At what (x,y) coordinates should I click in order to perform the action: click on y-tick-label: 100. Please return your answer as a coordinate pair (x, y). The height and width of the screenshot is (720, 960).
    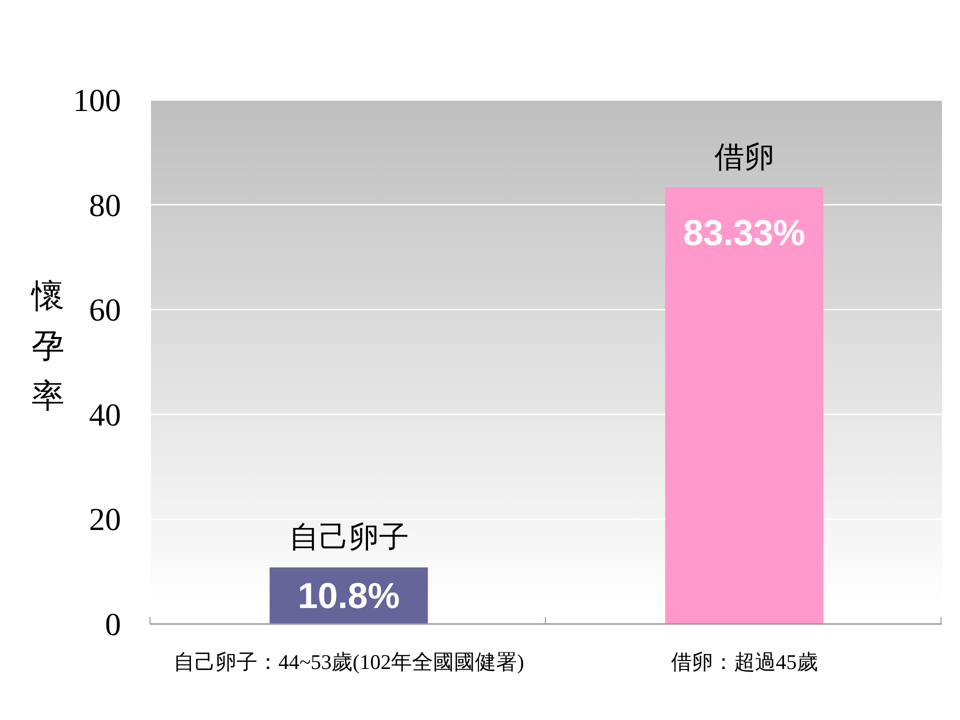
    Looking at the image, I should click on (97, 100).